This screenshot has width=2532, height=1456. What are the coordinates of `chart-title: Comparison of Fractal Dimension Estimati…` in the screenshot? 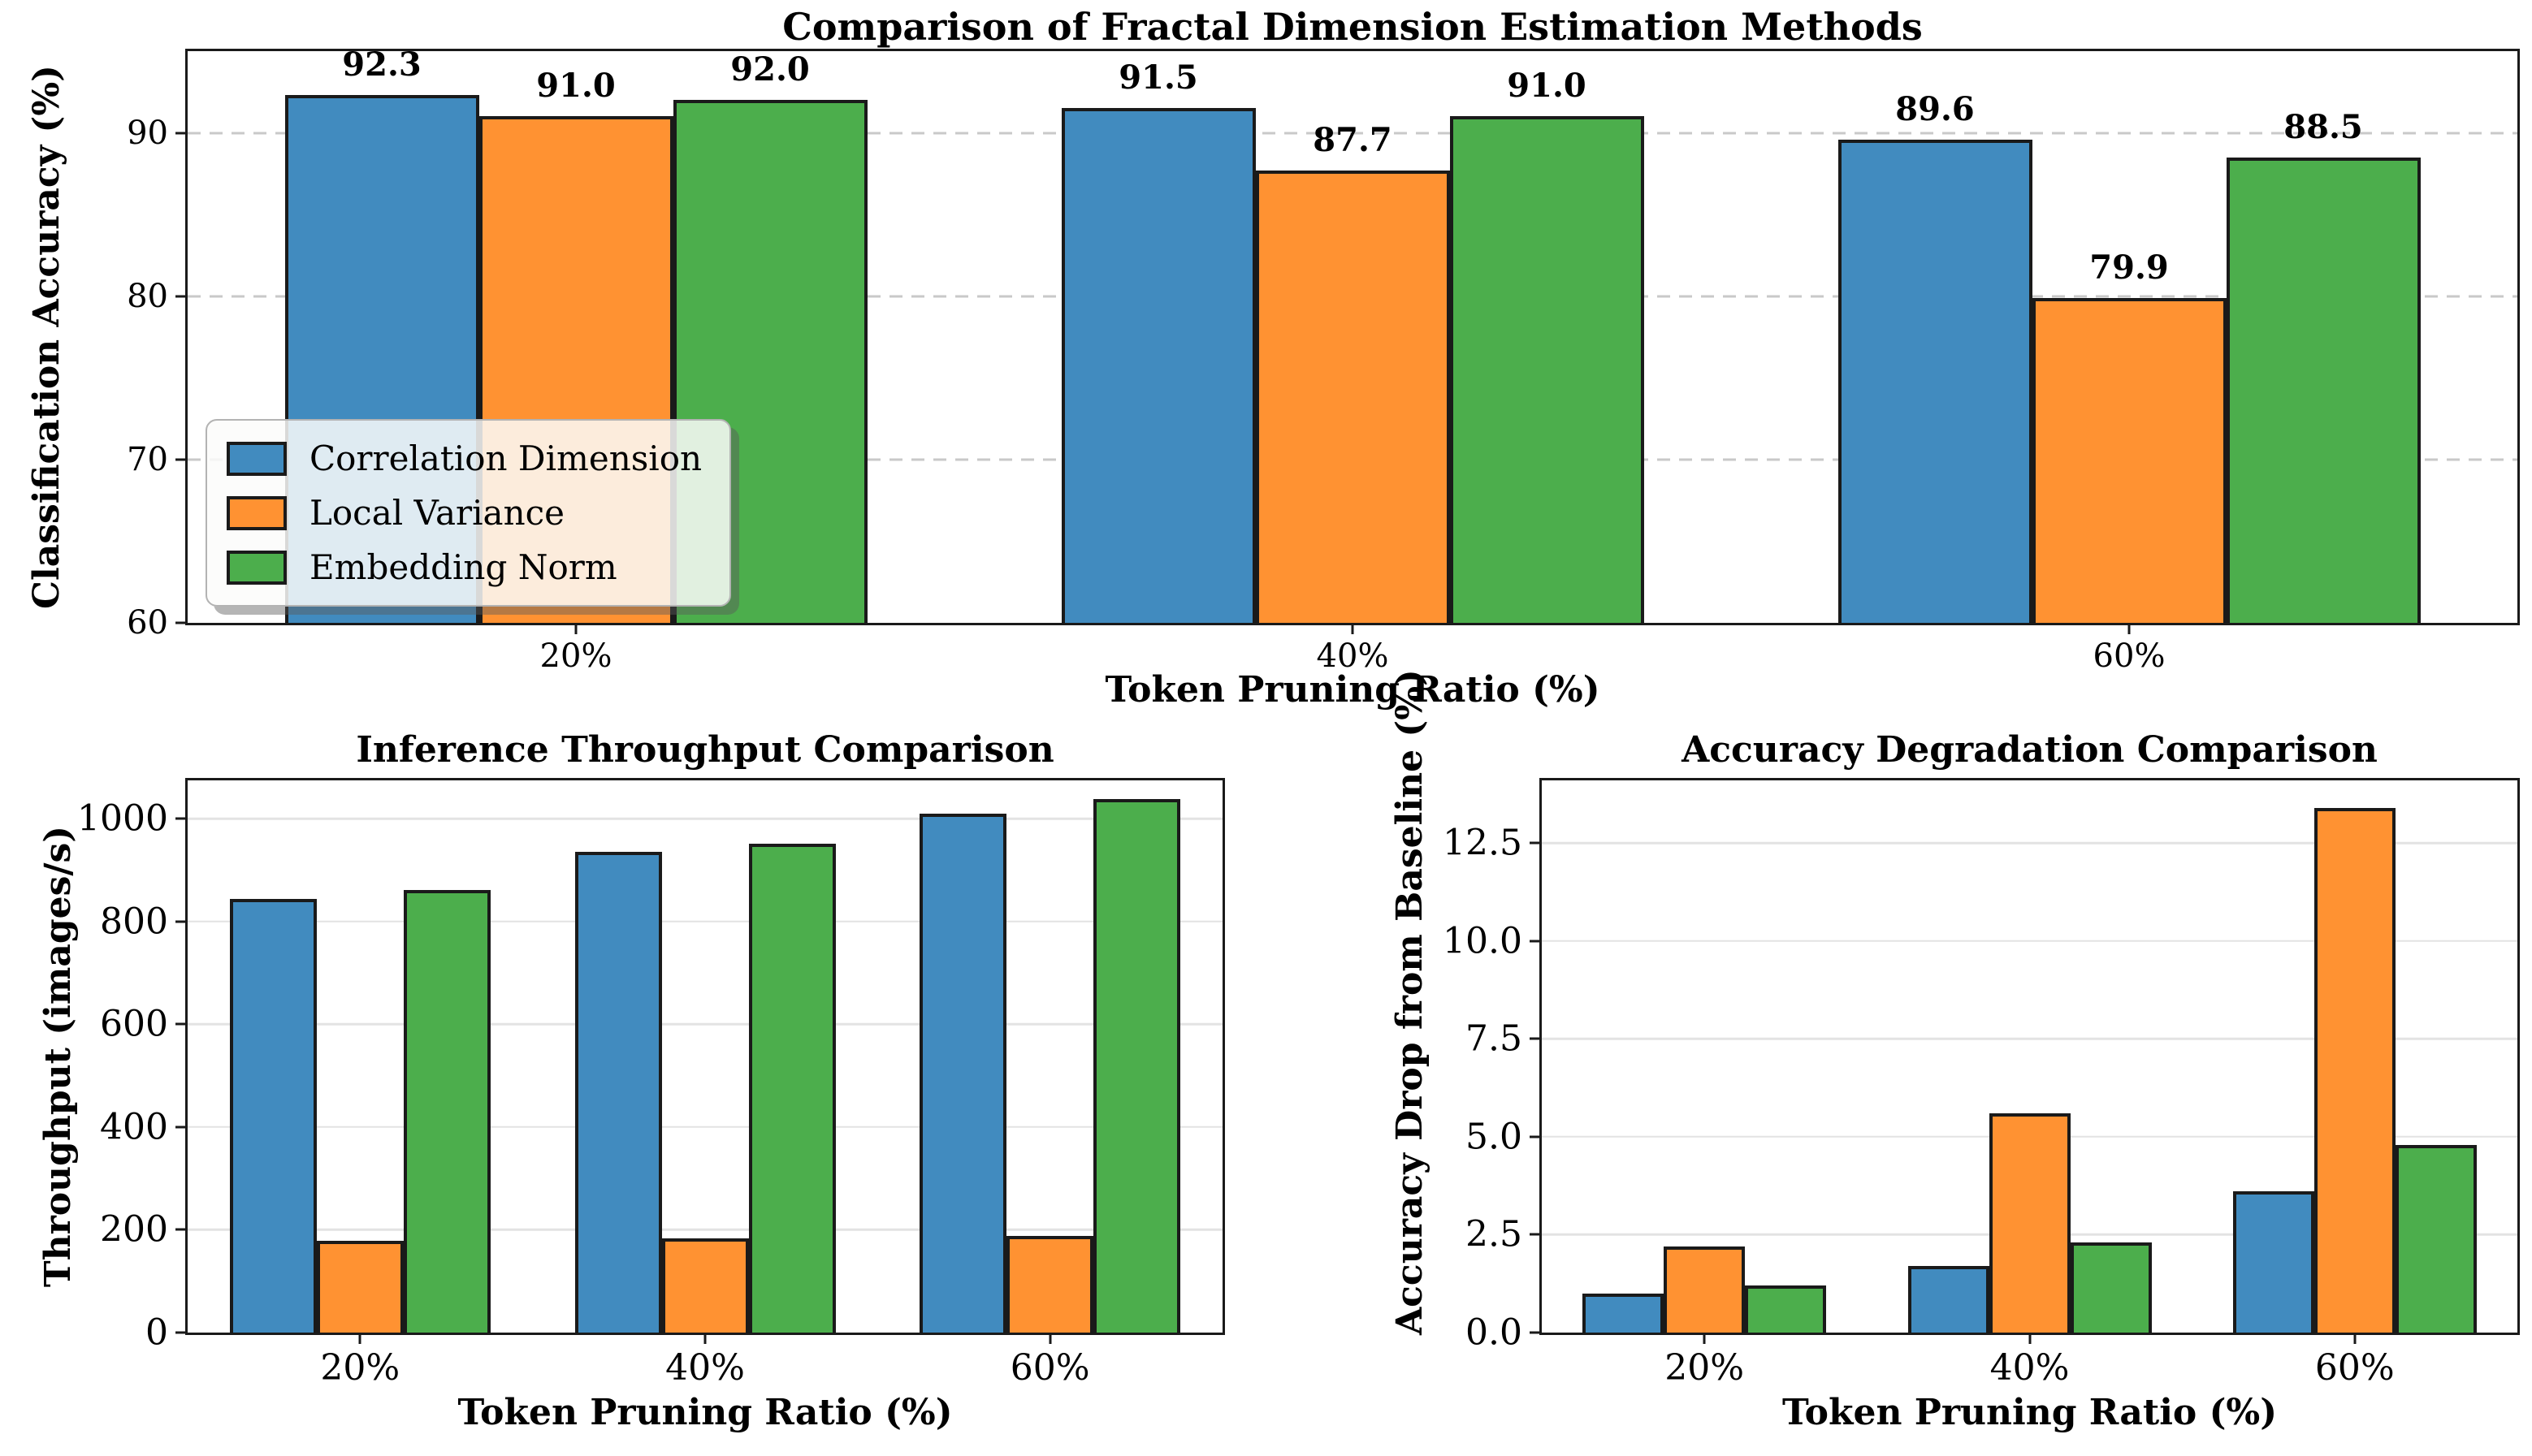 It's located at (1353, 27).